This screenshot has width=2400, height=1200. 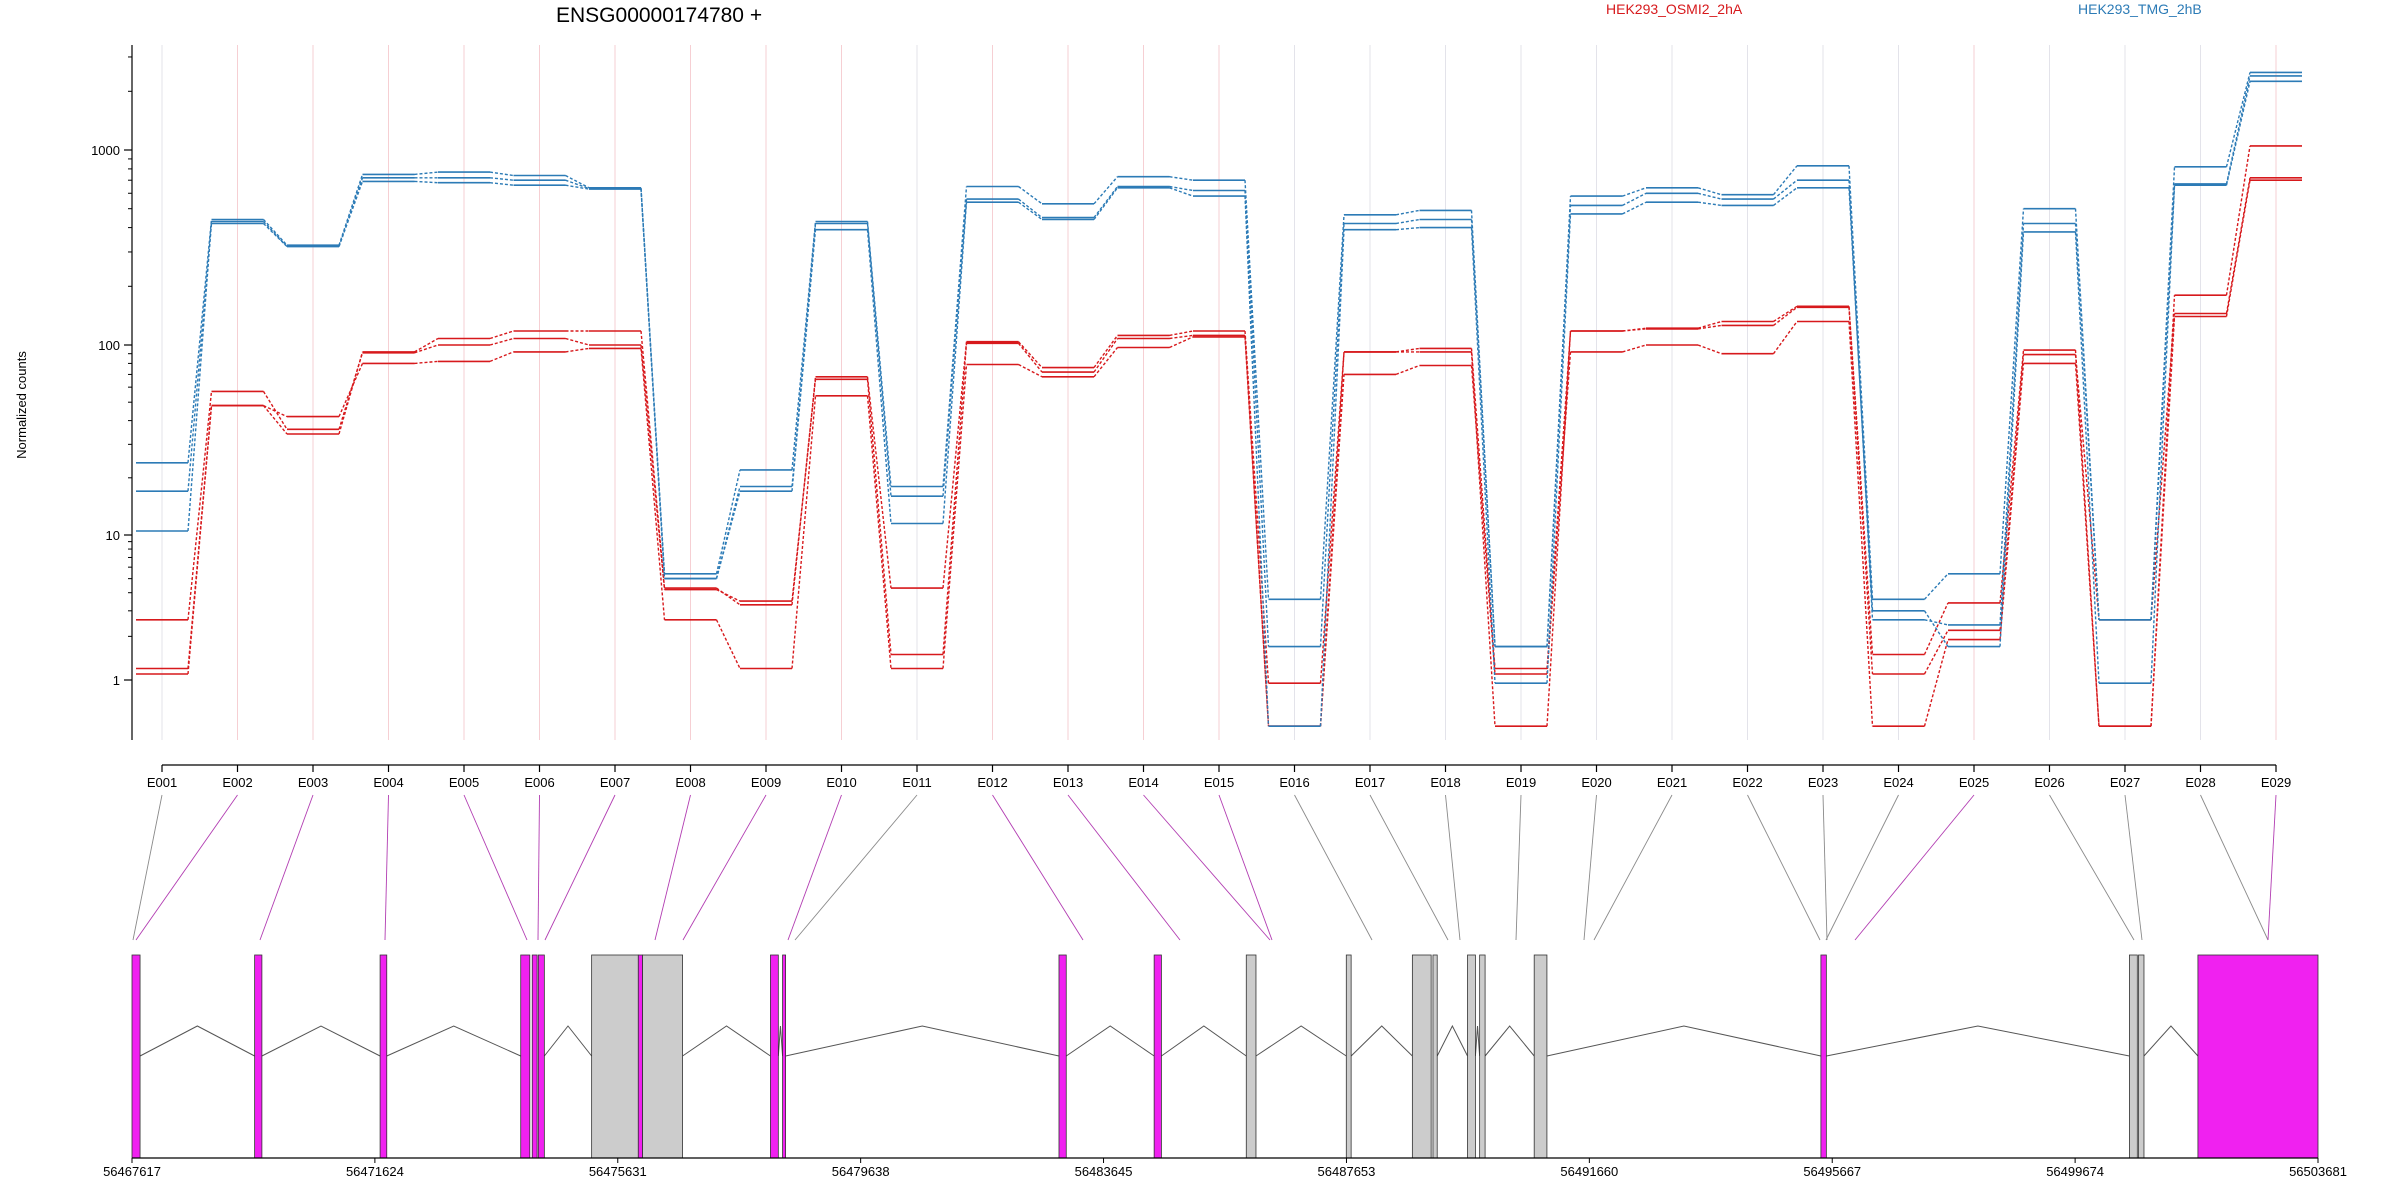 What do you see at coordinates (1823, 782) in the screenshot?
I see `x-tick-label-e023: E023` at bounding box center [1823, 782].